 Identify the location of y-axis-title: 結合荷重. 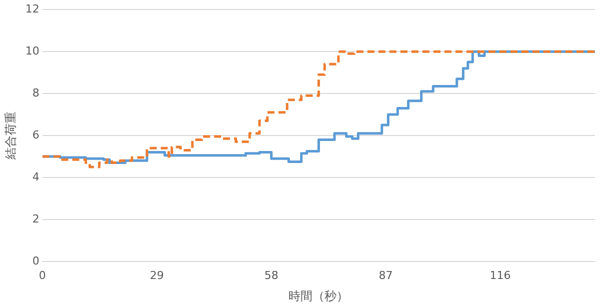
(10, 136).